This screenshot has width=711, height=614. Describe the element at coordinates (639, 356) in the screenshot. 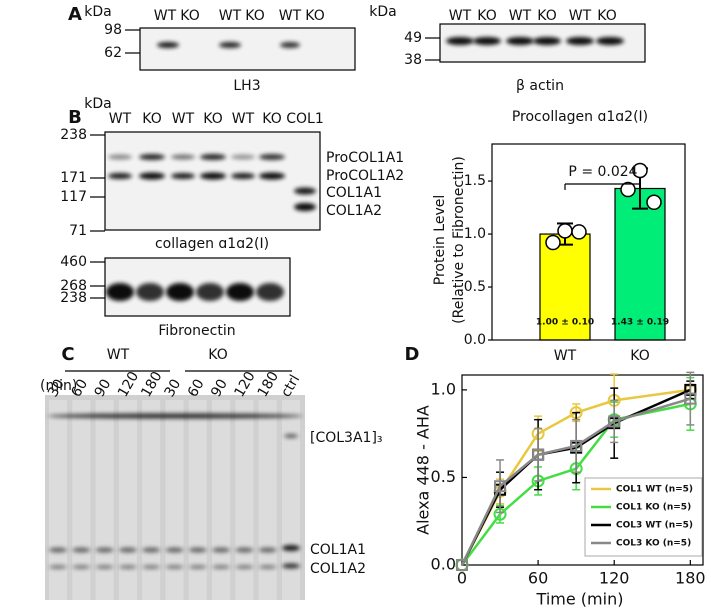

I see `x-tick-label: KO` at that location.